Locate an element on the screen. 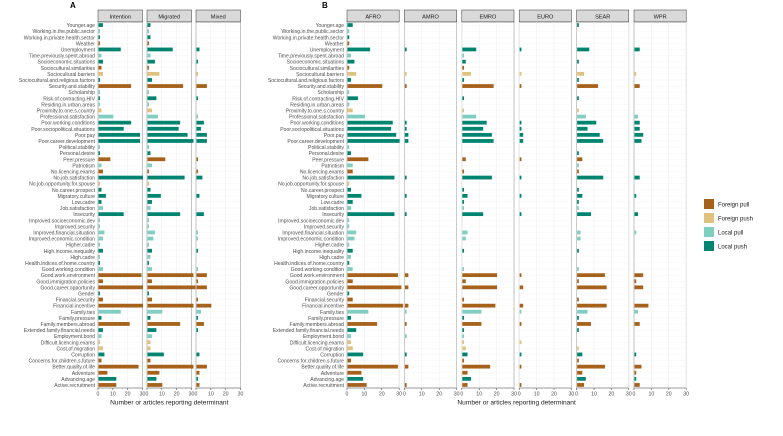 The width and height of the screenshot is (783, 436). category-label: Younger.age is located at coordinates (81, 26).